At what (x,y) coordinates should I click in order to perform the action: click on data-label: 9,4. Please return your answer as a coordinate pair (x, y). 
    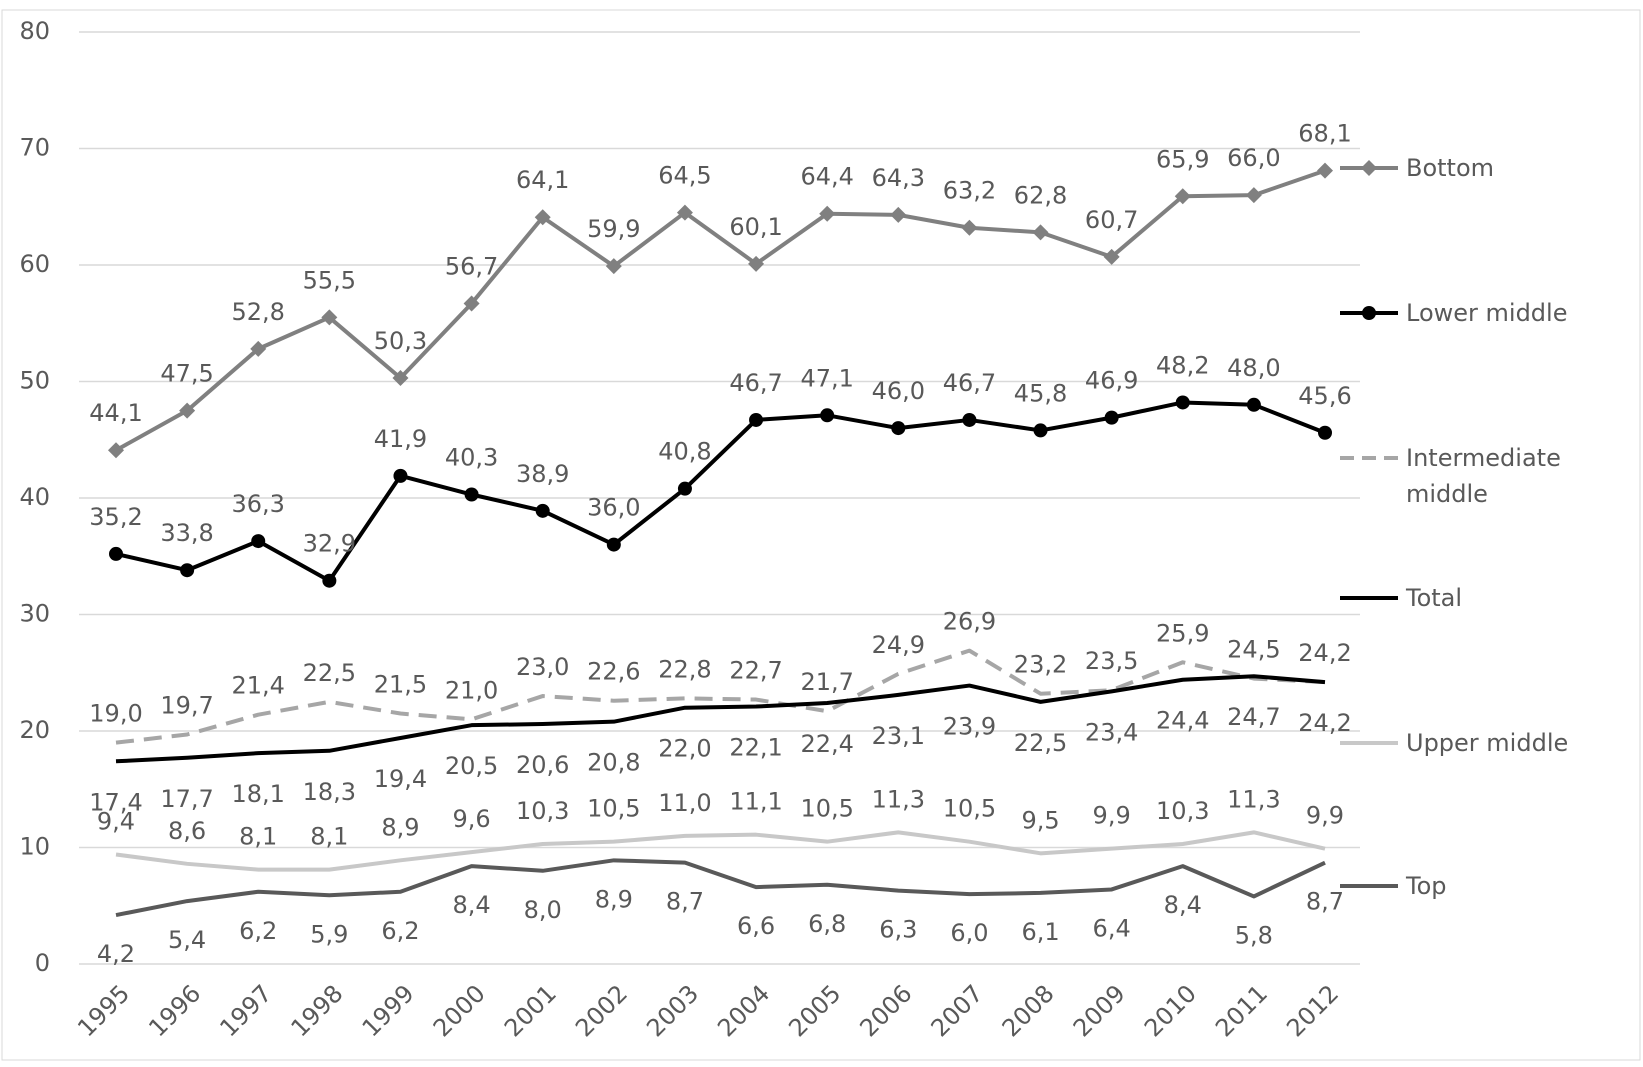
    Looking at the image, I should click on (116, 821).